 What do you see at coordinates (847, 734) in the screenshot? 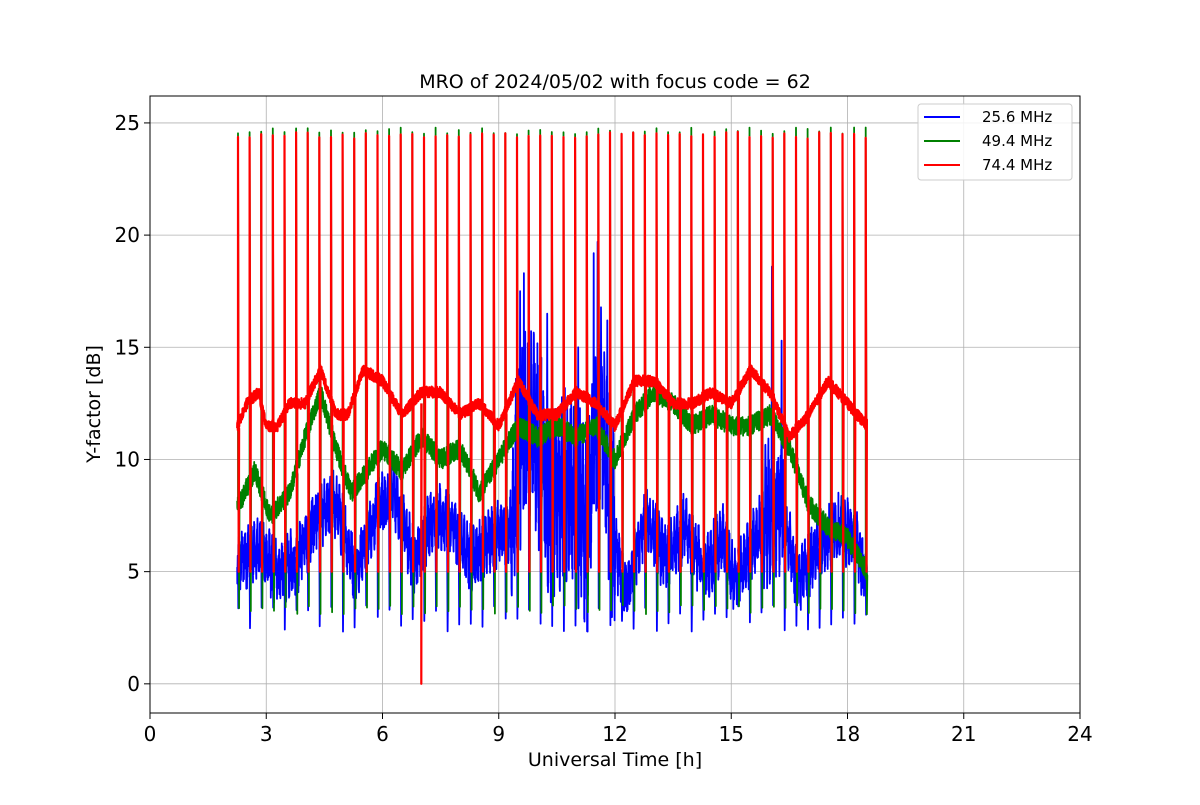
I see `x-tick-label: 18` at bounding box center [847, 734].